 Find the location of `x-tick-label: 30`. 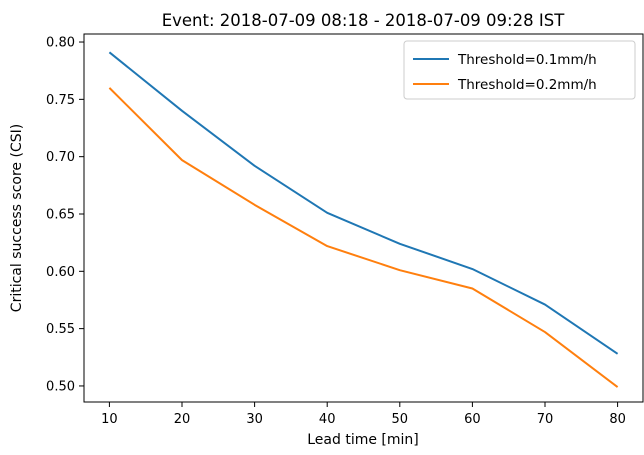

x-tick-label: 30 is located at coordinates (254, 419).